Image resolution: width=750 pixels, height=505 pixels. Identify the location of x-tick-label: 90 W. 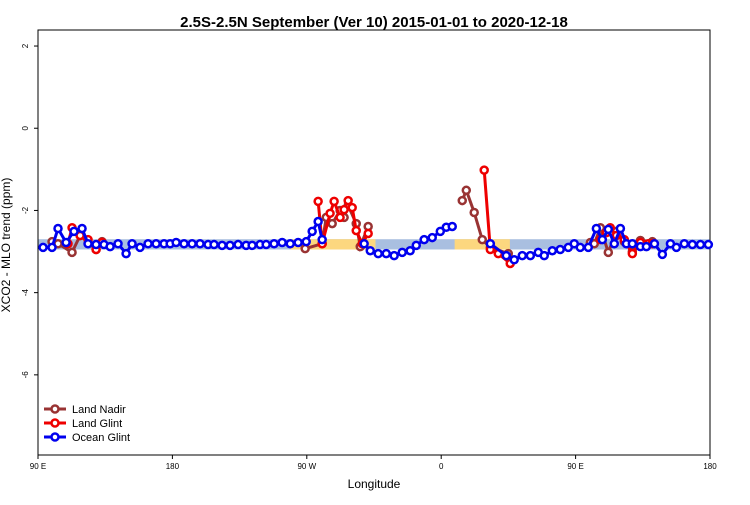
(306, 466).